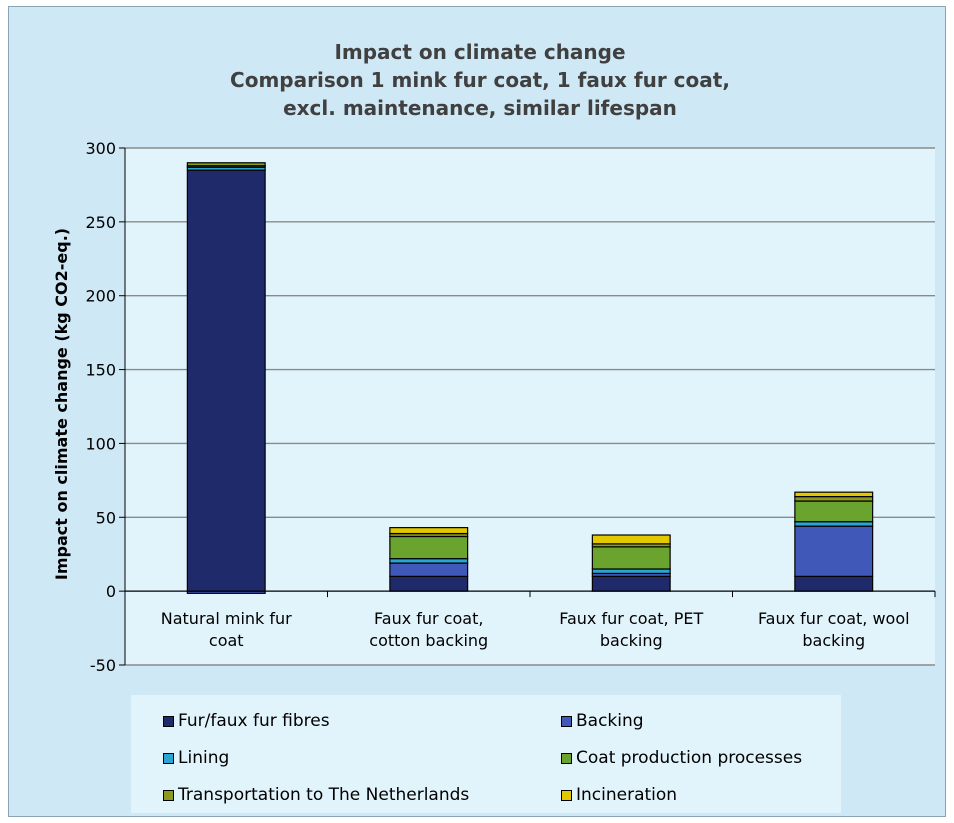  What do you see at coordinates (103, 665) in the screenshot?
I see `y-tick-label: -50` at bounding box center [103, 665].